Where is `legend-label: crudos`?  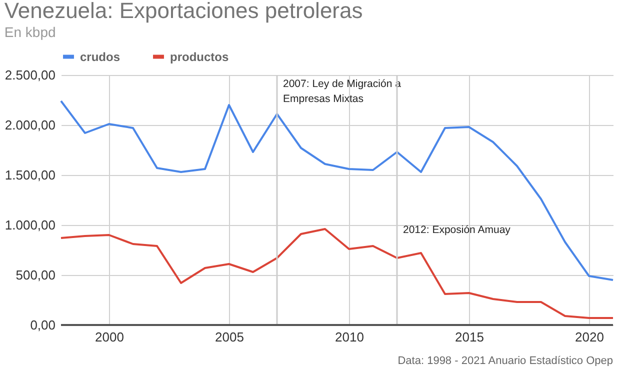
legend-label: crudos is located at coordinates (100, 57).